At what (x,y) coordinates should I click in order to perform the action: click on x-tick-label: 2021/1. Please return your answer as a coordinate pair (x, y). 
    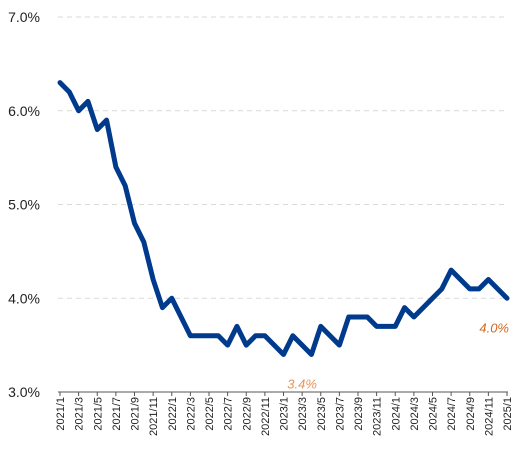
    Looking at the image, I should click on (61, 414).